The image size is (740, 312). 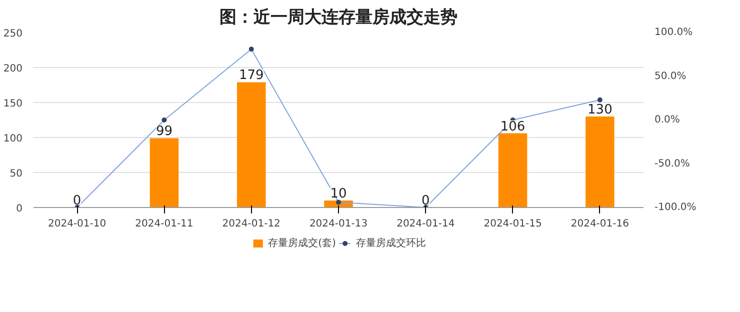 What do you see at coordinates (600, 110) in the screenshot?
I see `data-label: 130` at bounding box center [600, 110].